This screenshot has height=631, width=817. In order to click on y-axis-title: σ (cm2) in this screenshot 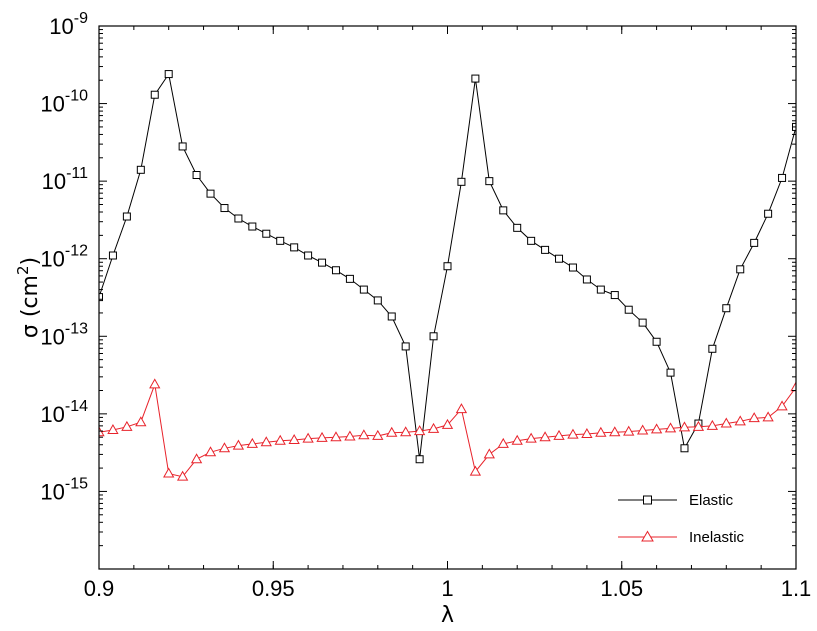, I will do `click(28, 297)`.